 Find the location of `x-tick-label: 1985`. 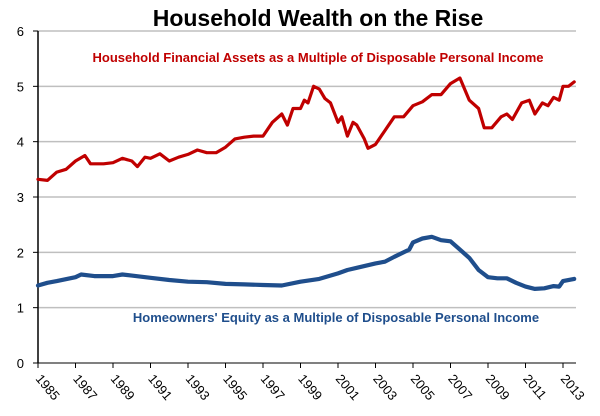

x-tick-label: 1985 is located at coordinates (48, 387).